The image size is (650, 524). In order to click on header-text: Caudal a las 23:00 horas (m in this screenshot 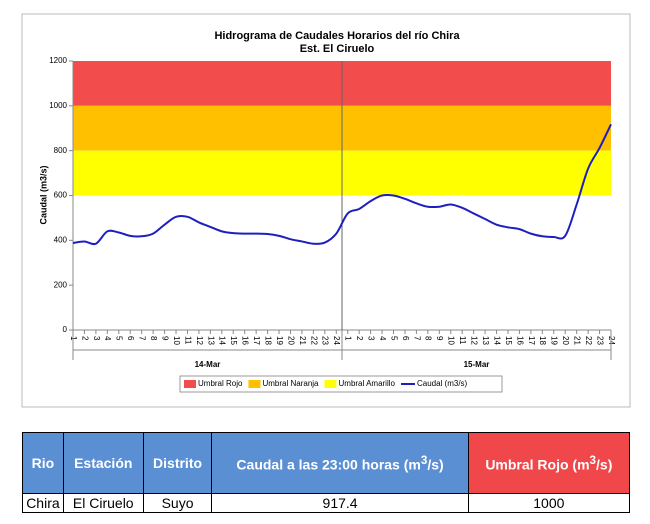, I will do `click(328, 464)`.